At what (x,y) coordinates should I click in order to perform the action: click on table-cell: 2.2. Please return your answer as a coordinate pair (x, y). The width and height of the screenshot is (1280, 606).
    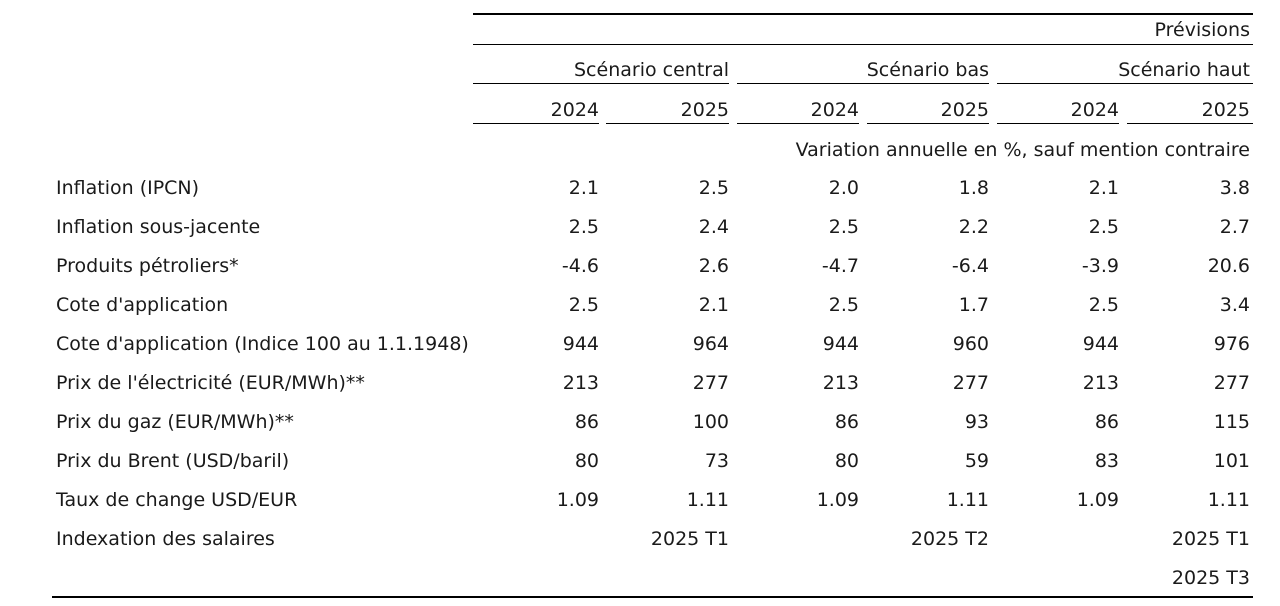
    Looking at the image, I should click on (973, 227).